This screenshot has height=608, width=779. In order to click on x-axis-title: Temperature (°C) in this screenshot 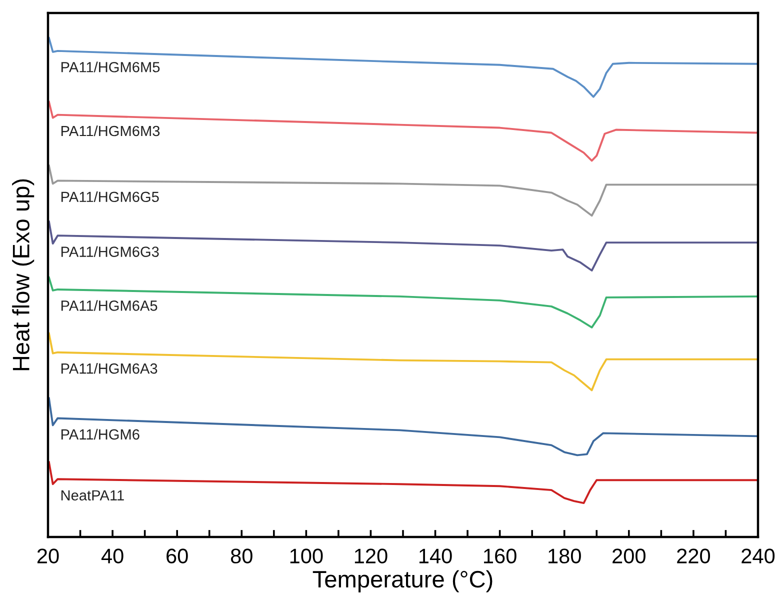, I will do `click(402, 581)`.